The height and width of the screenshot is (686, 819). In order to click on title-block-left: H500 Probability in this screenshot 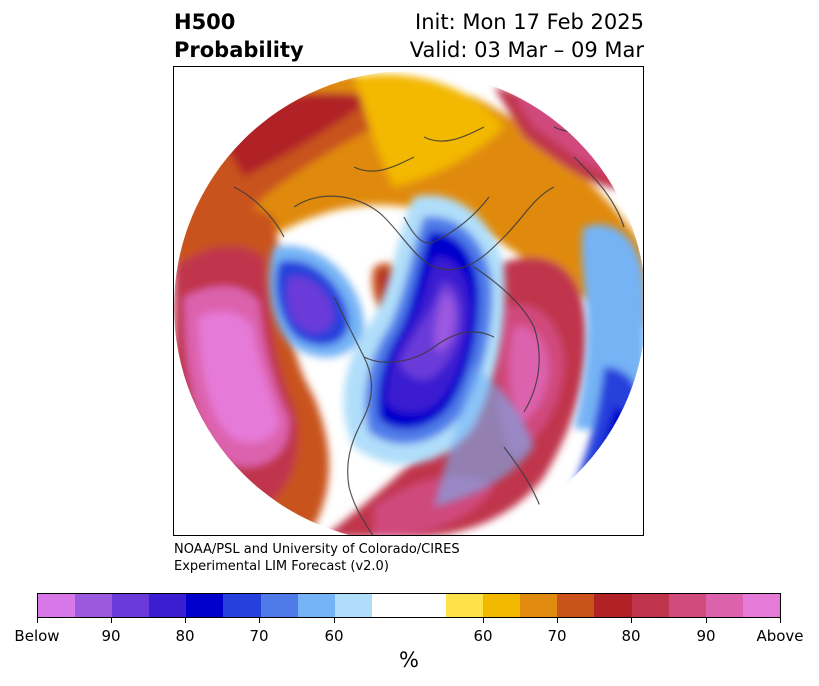, I will do `click(239, 36)`.